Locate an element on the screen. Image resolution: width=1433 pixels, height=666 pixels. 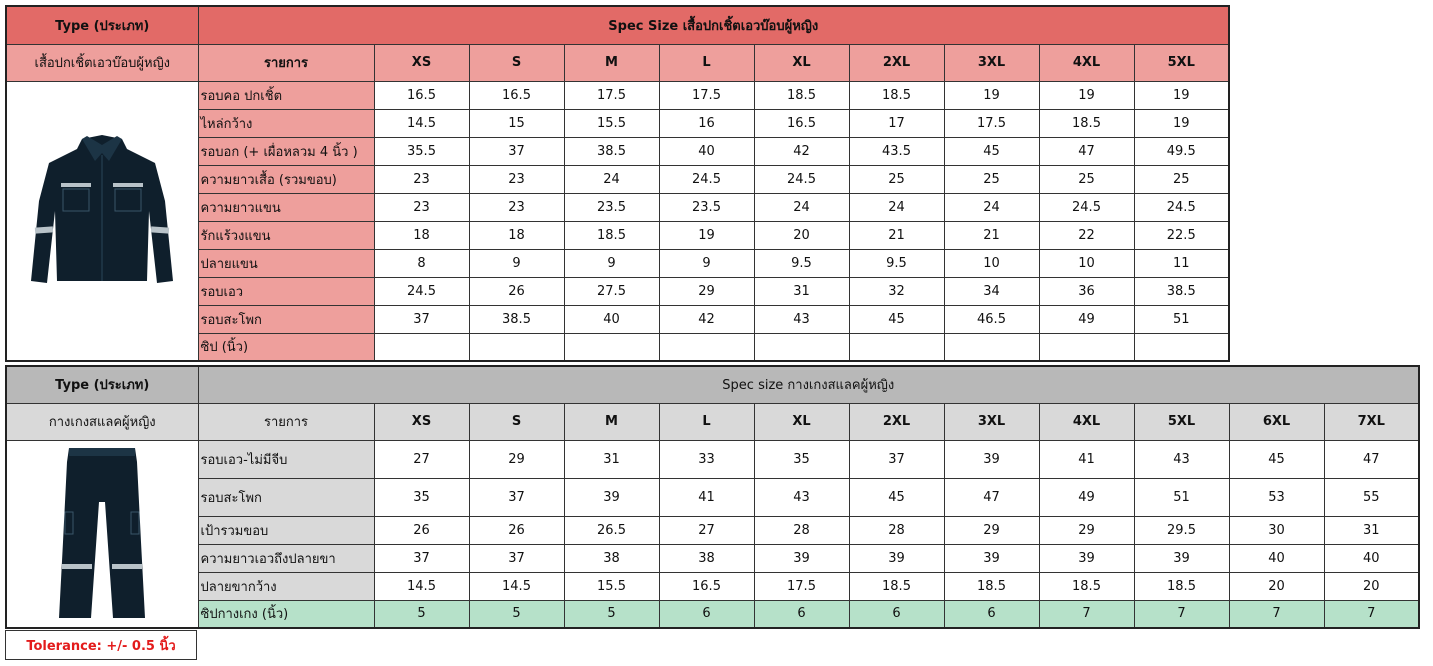
shirt-size-header: XL is located at coordinates (801, 62).